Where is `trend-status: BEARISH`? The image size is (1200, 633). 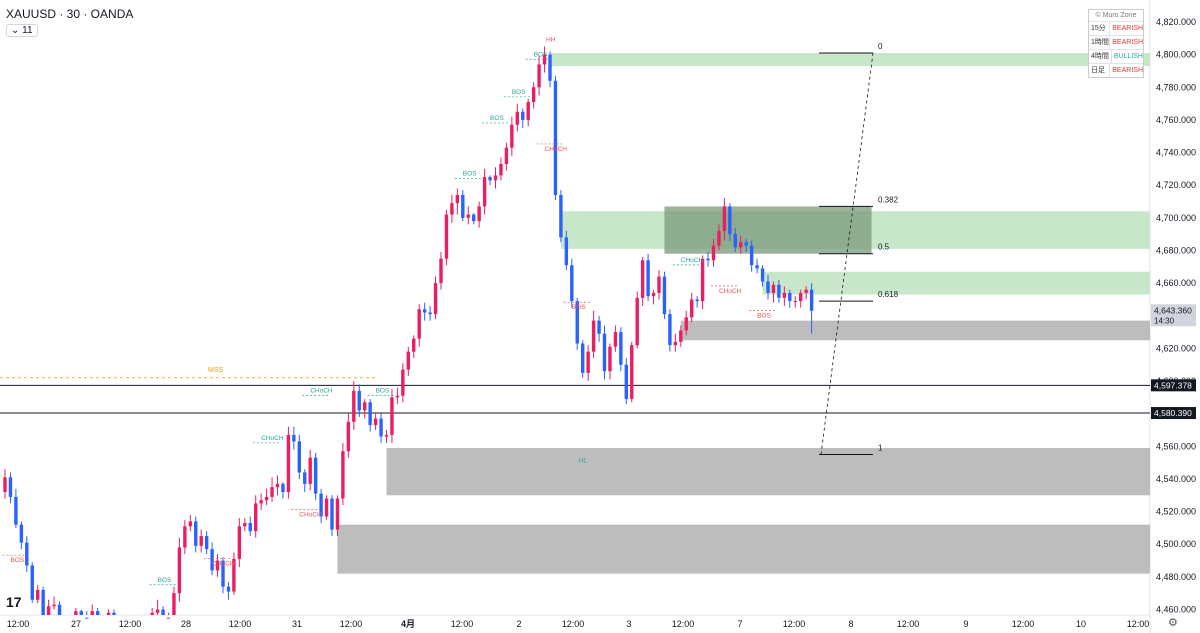 trend-status: BEARISH is located at coordinates (1127, 70).